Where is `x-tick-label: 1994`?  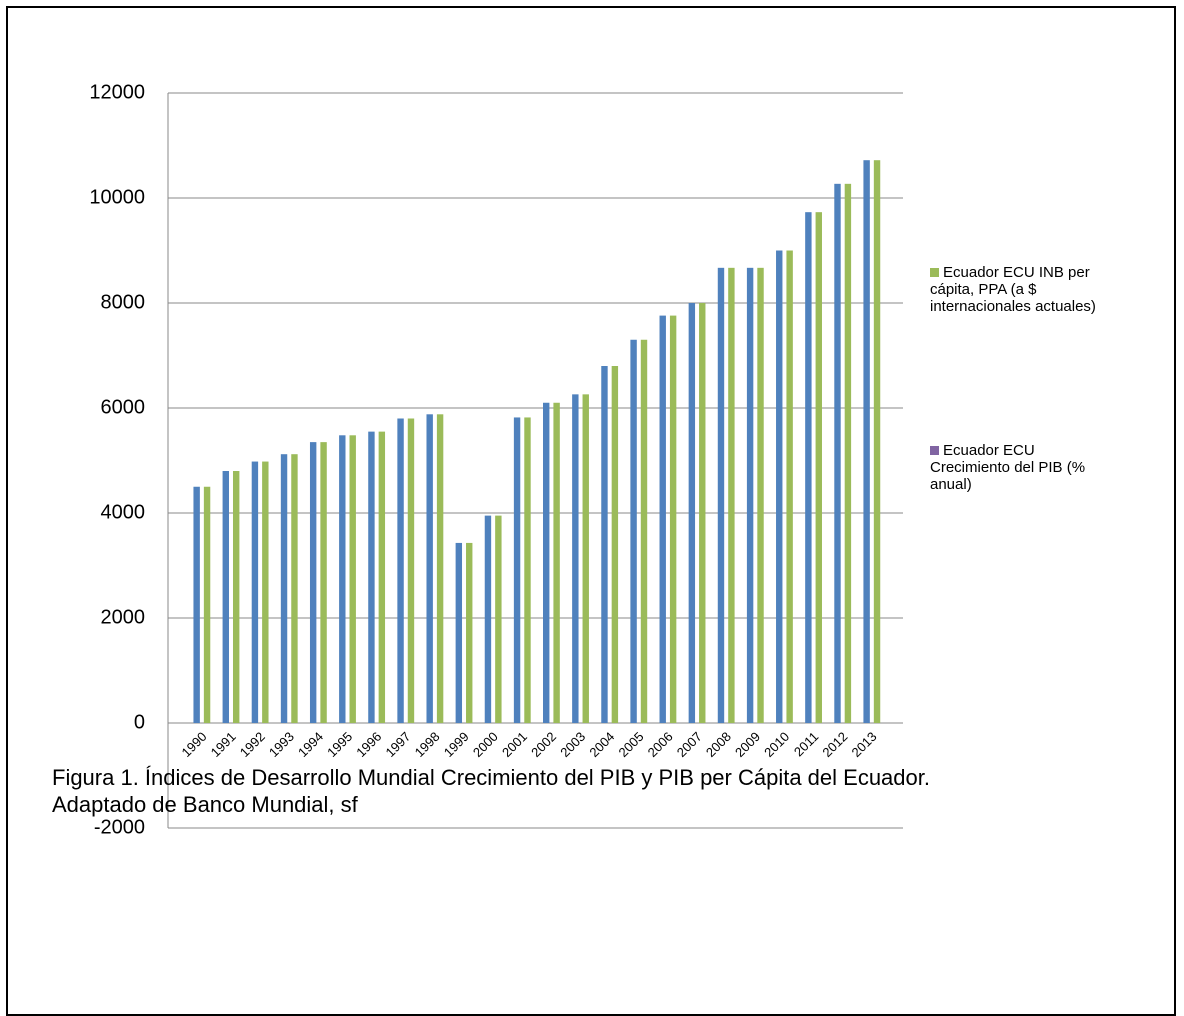 x-tick-label: 1994 is located at coordinates (310, 744).